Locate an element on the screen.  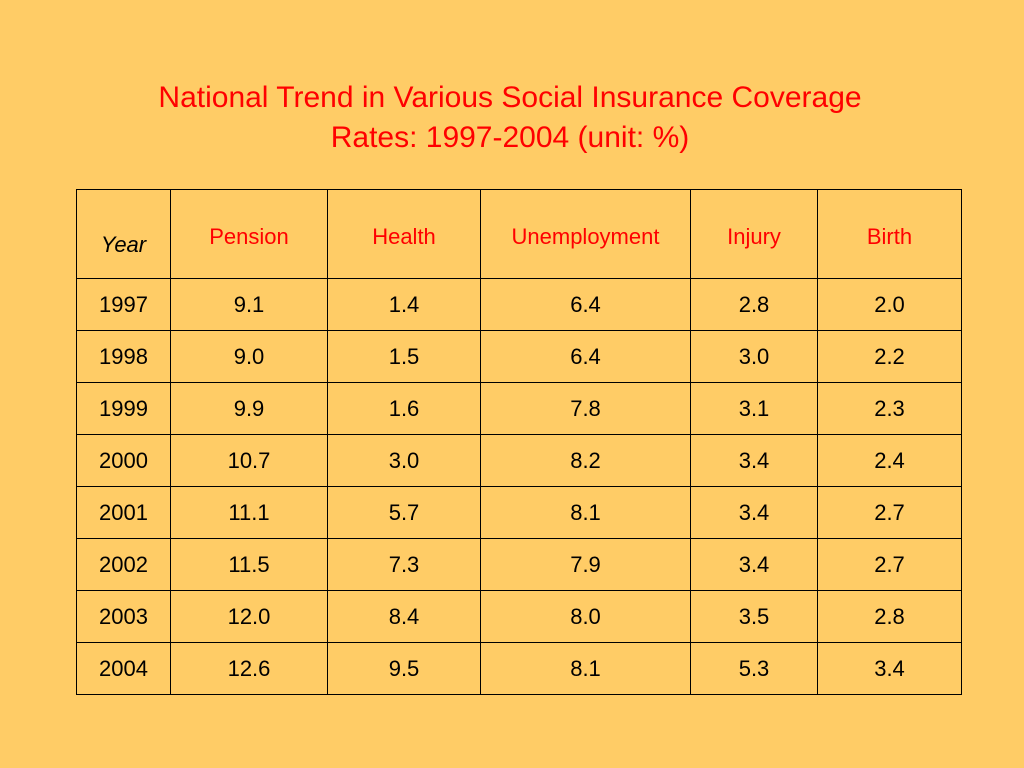
cell-year: 1998 is located at coordinates (123, 356).